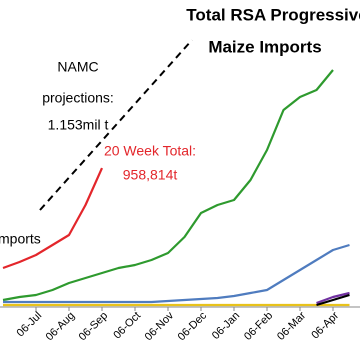  What do you see at coordinates (150, 175) in the screenshot?
I see `annotation: 958,814t` at bounding box center [150, 175].